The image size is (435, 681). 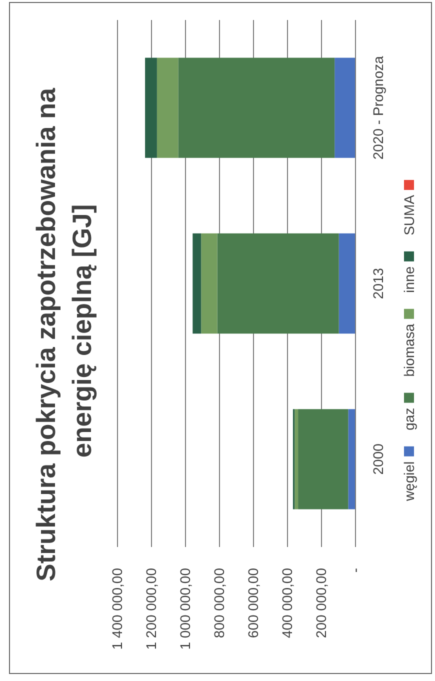 What do you see at coordinates (355, 570) in the screenshot?
I see `x-tick-label: -` at bounding box center [355, 570].